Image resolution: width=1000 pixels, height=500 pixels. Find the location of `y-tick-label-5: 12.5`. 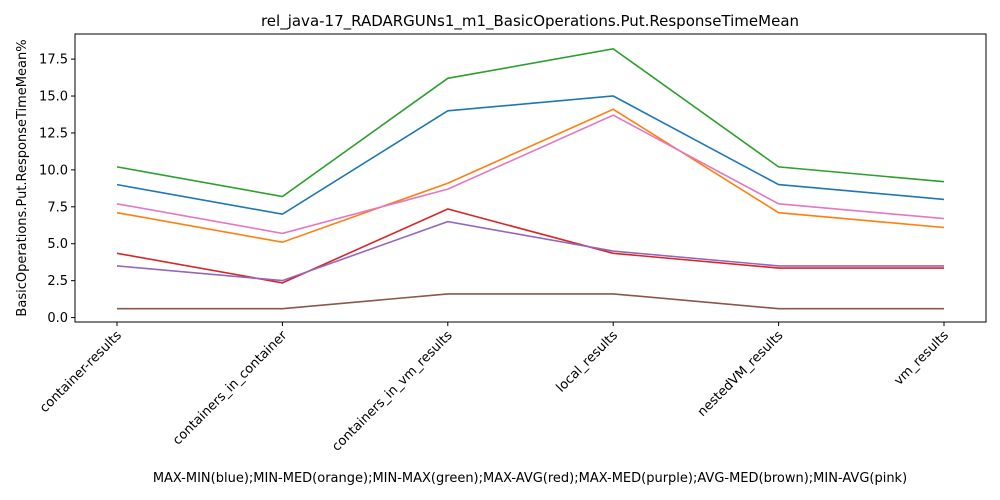

y-tick-label-5: 12.5 is located at coordinates (53, 133).